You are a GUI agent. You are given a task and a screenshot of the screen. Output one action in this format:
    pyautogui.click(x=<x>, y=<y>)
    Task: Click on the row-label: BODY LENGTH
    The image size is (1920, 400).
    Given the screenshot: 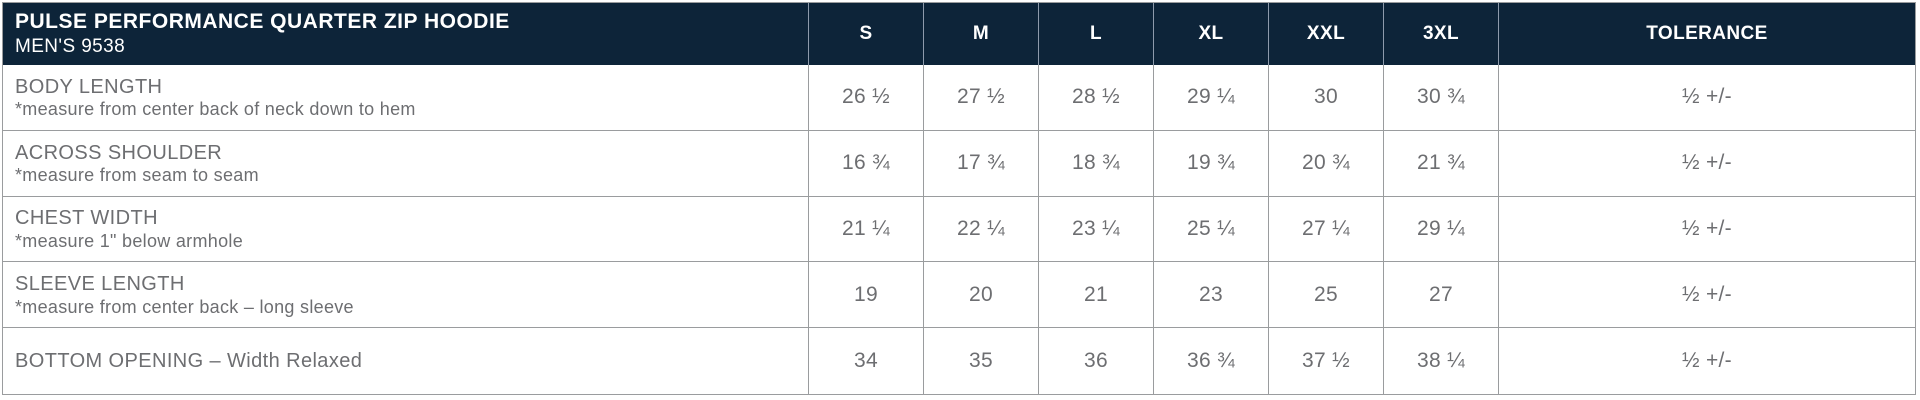 What is the action you would take?
    pyautogui.click(x=89, y=86)
    